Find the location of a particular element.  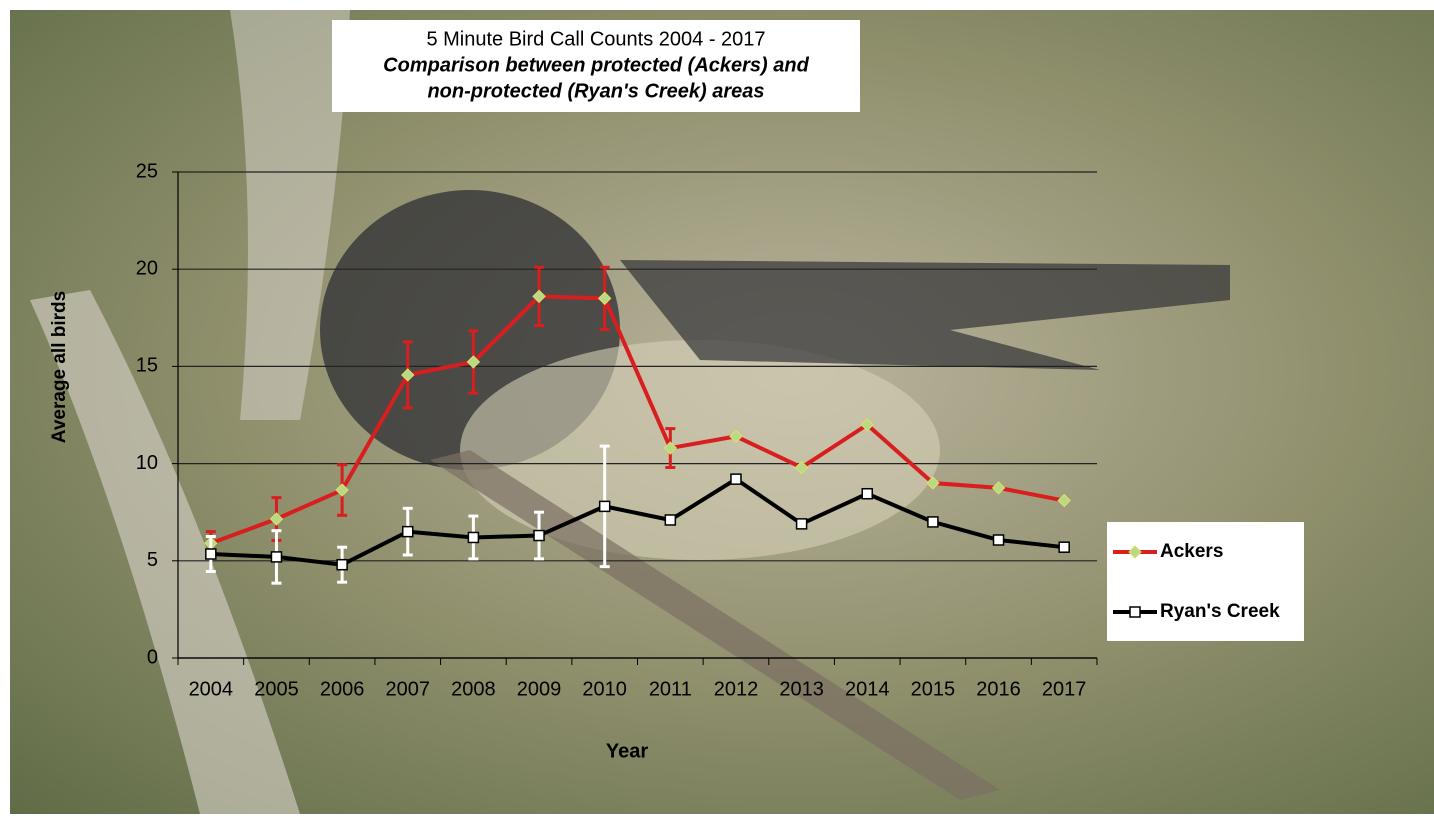

x-tick-label: 2012 is located at coordinates (736, 689).